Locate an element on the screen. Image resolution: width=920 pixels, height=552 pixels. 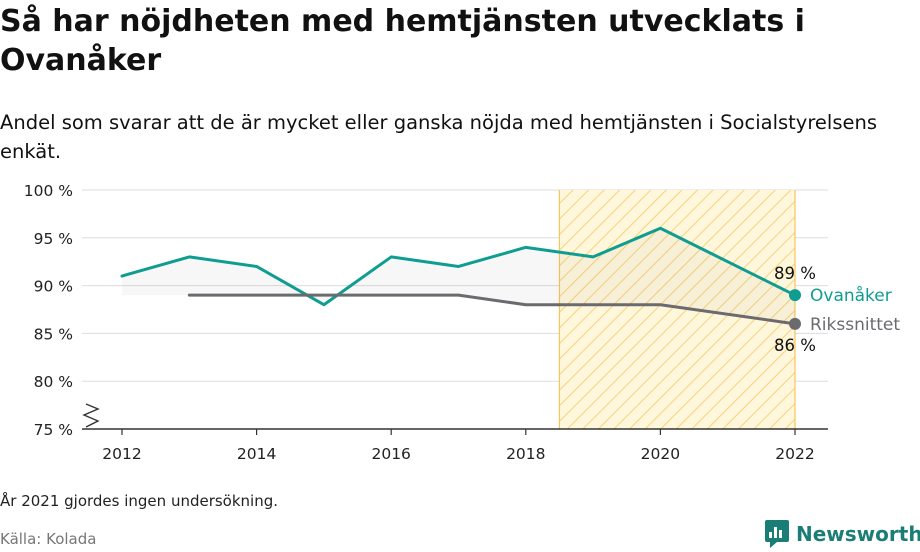
brand-name: Newsworthy is located at coordinates (858, 534).